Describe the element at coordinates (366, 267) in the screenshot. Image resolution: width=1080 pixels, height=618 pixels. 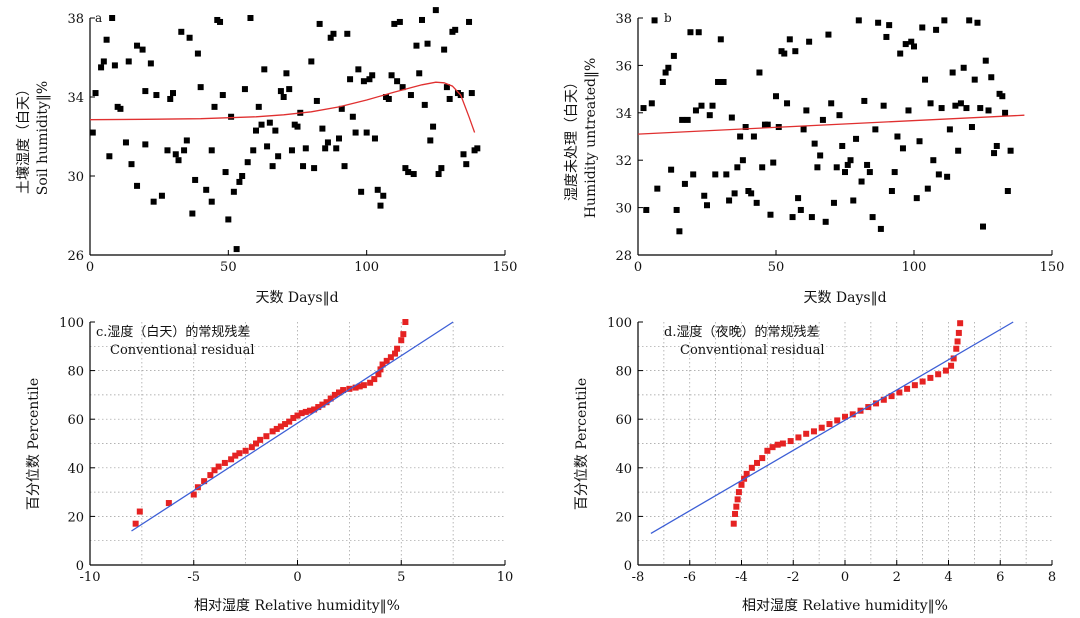
I see `panel-a-xtick-label-2: 100` at that location.